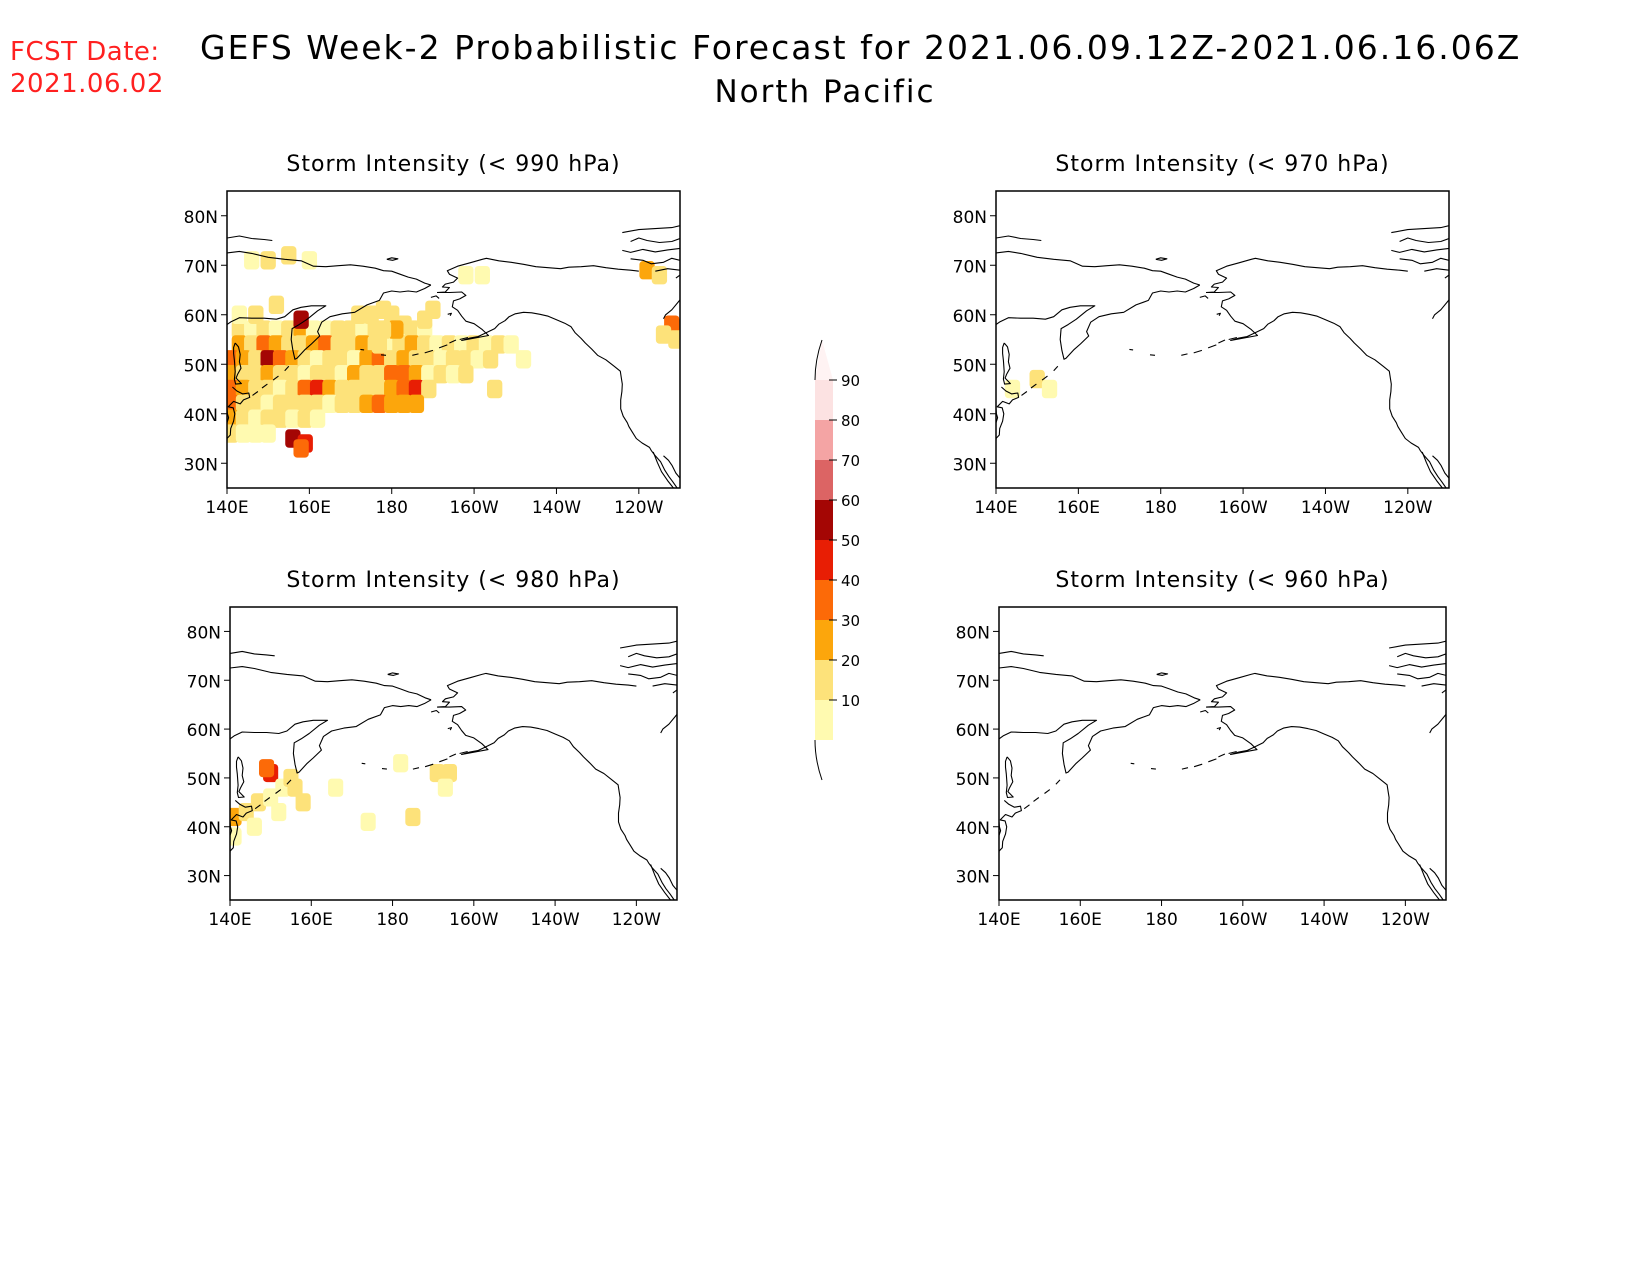  Describe the element at coordinates (825, 92) in the screenshot. I see `region-subtitle: North Pacific` at that location.